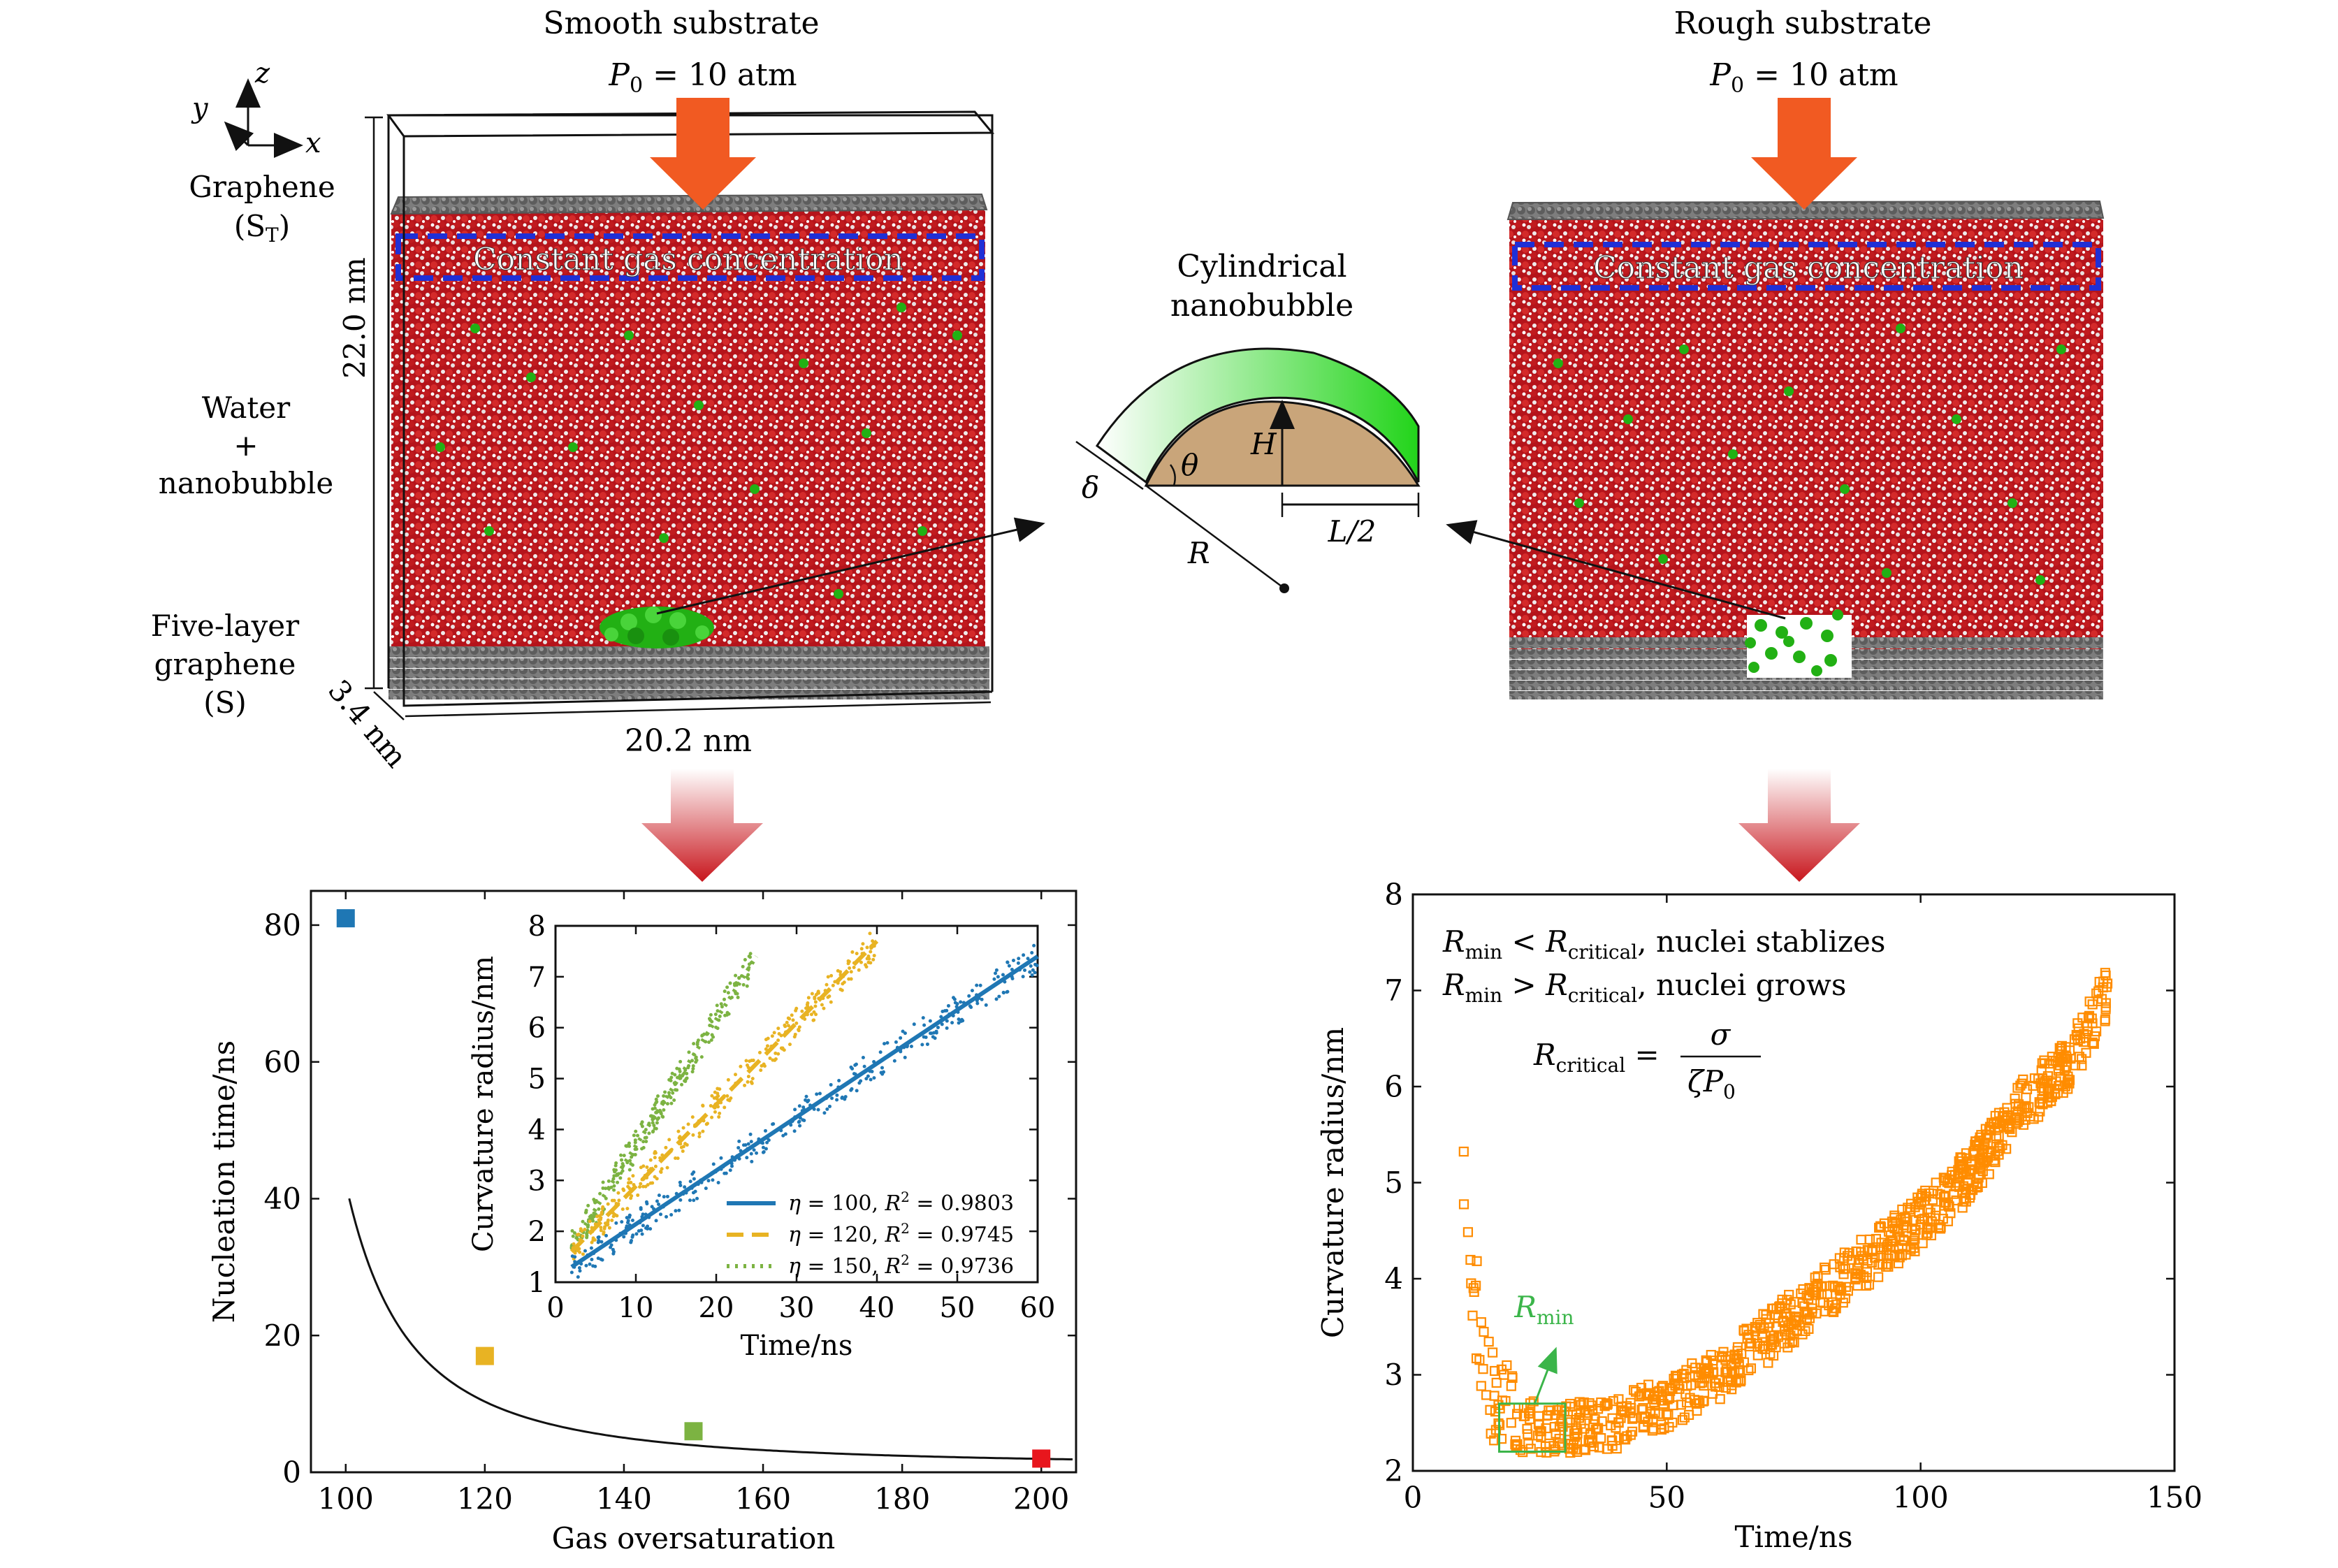 This screenshot has height=1568, width=2338. What do you see at coordinates (262, 187) in the screenshot?
I see `label-graphene: Graphene` at bounding box center [262, 187].